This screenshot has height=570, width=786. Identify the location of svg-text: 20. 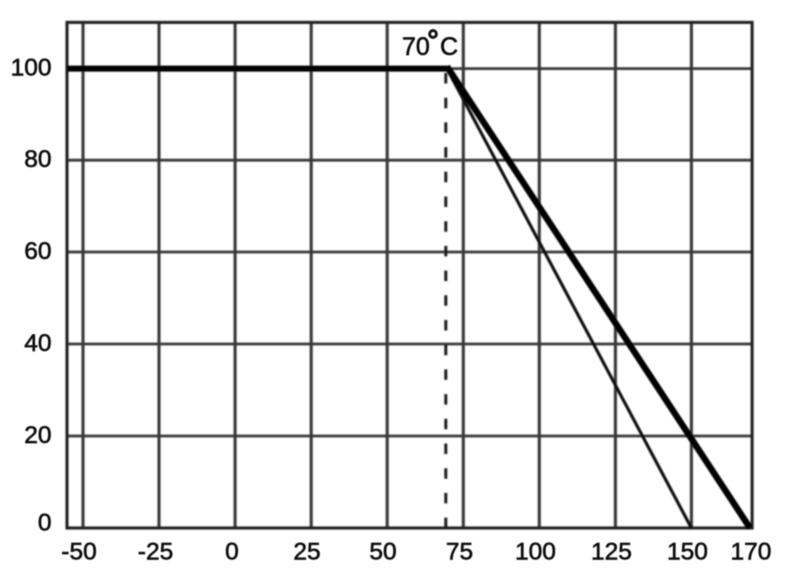
(37, 435).